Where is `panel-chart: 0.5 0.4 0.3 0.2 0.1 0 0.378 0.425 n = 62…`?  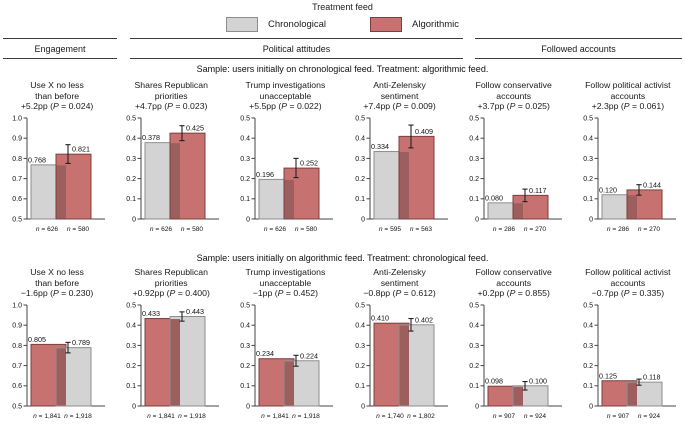
panel-chart: 0.5 0.4 0.3 0.2 0.1 0 0.378 0.425 n = 62… is located at coordinates (173, 174).